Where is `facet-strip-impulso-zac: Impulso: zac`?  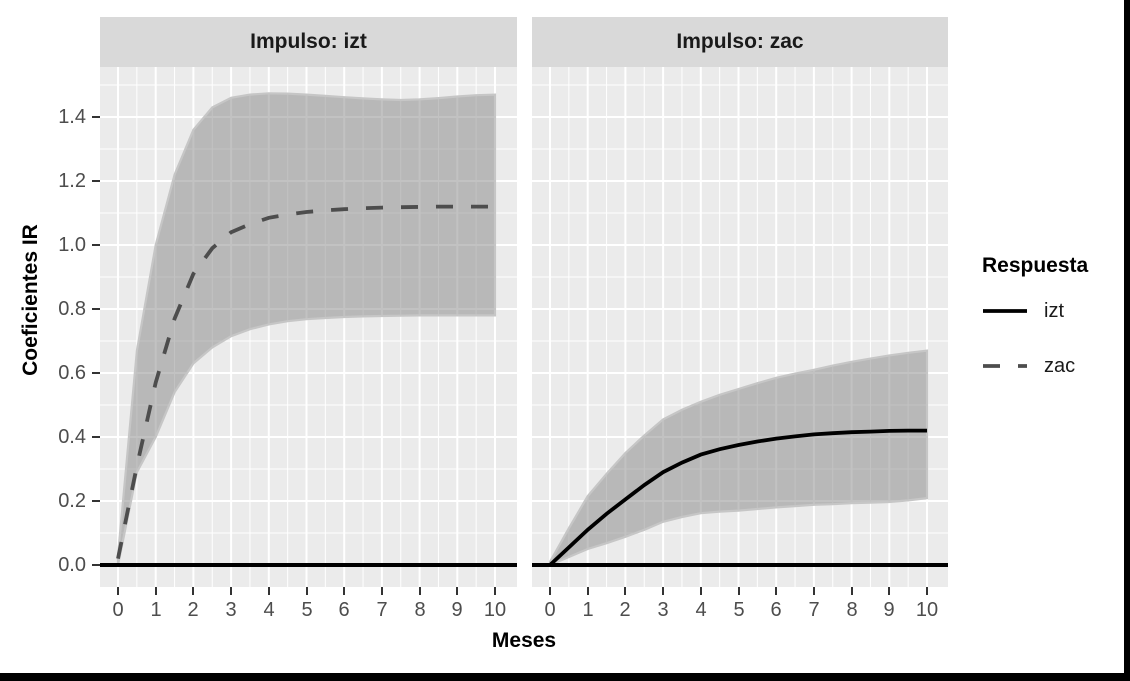 facet-strip-impulso-zac: Impulso: zac is located at coordinates (740, 42).